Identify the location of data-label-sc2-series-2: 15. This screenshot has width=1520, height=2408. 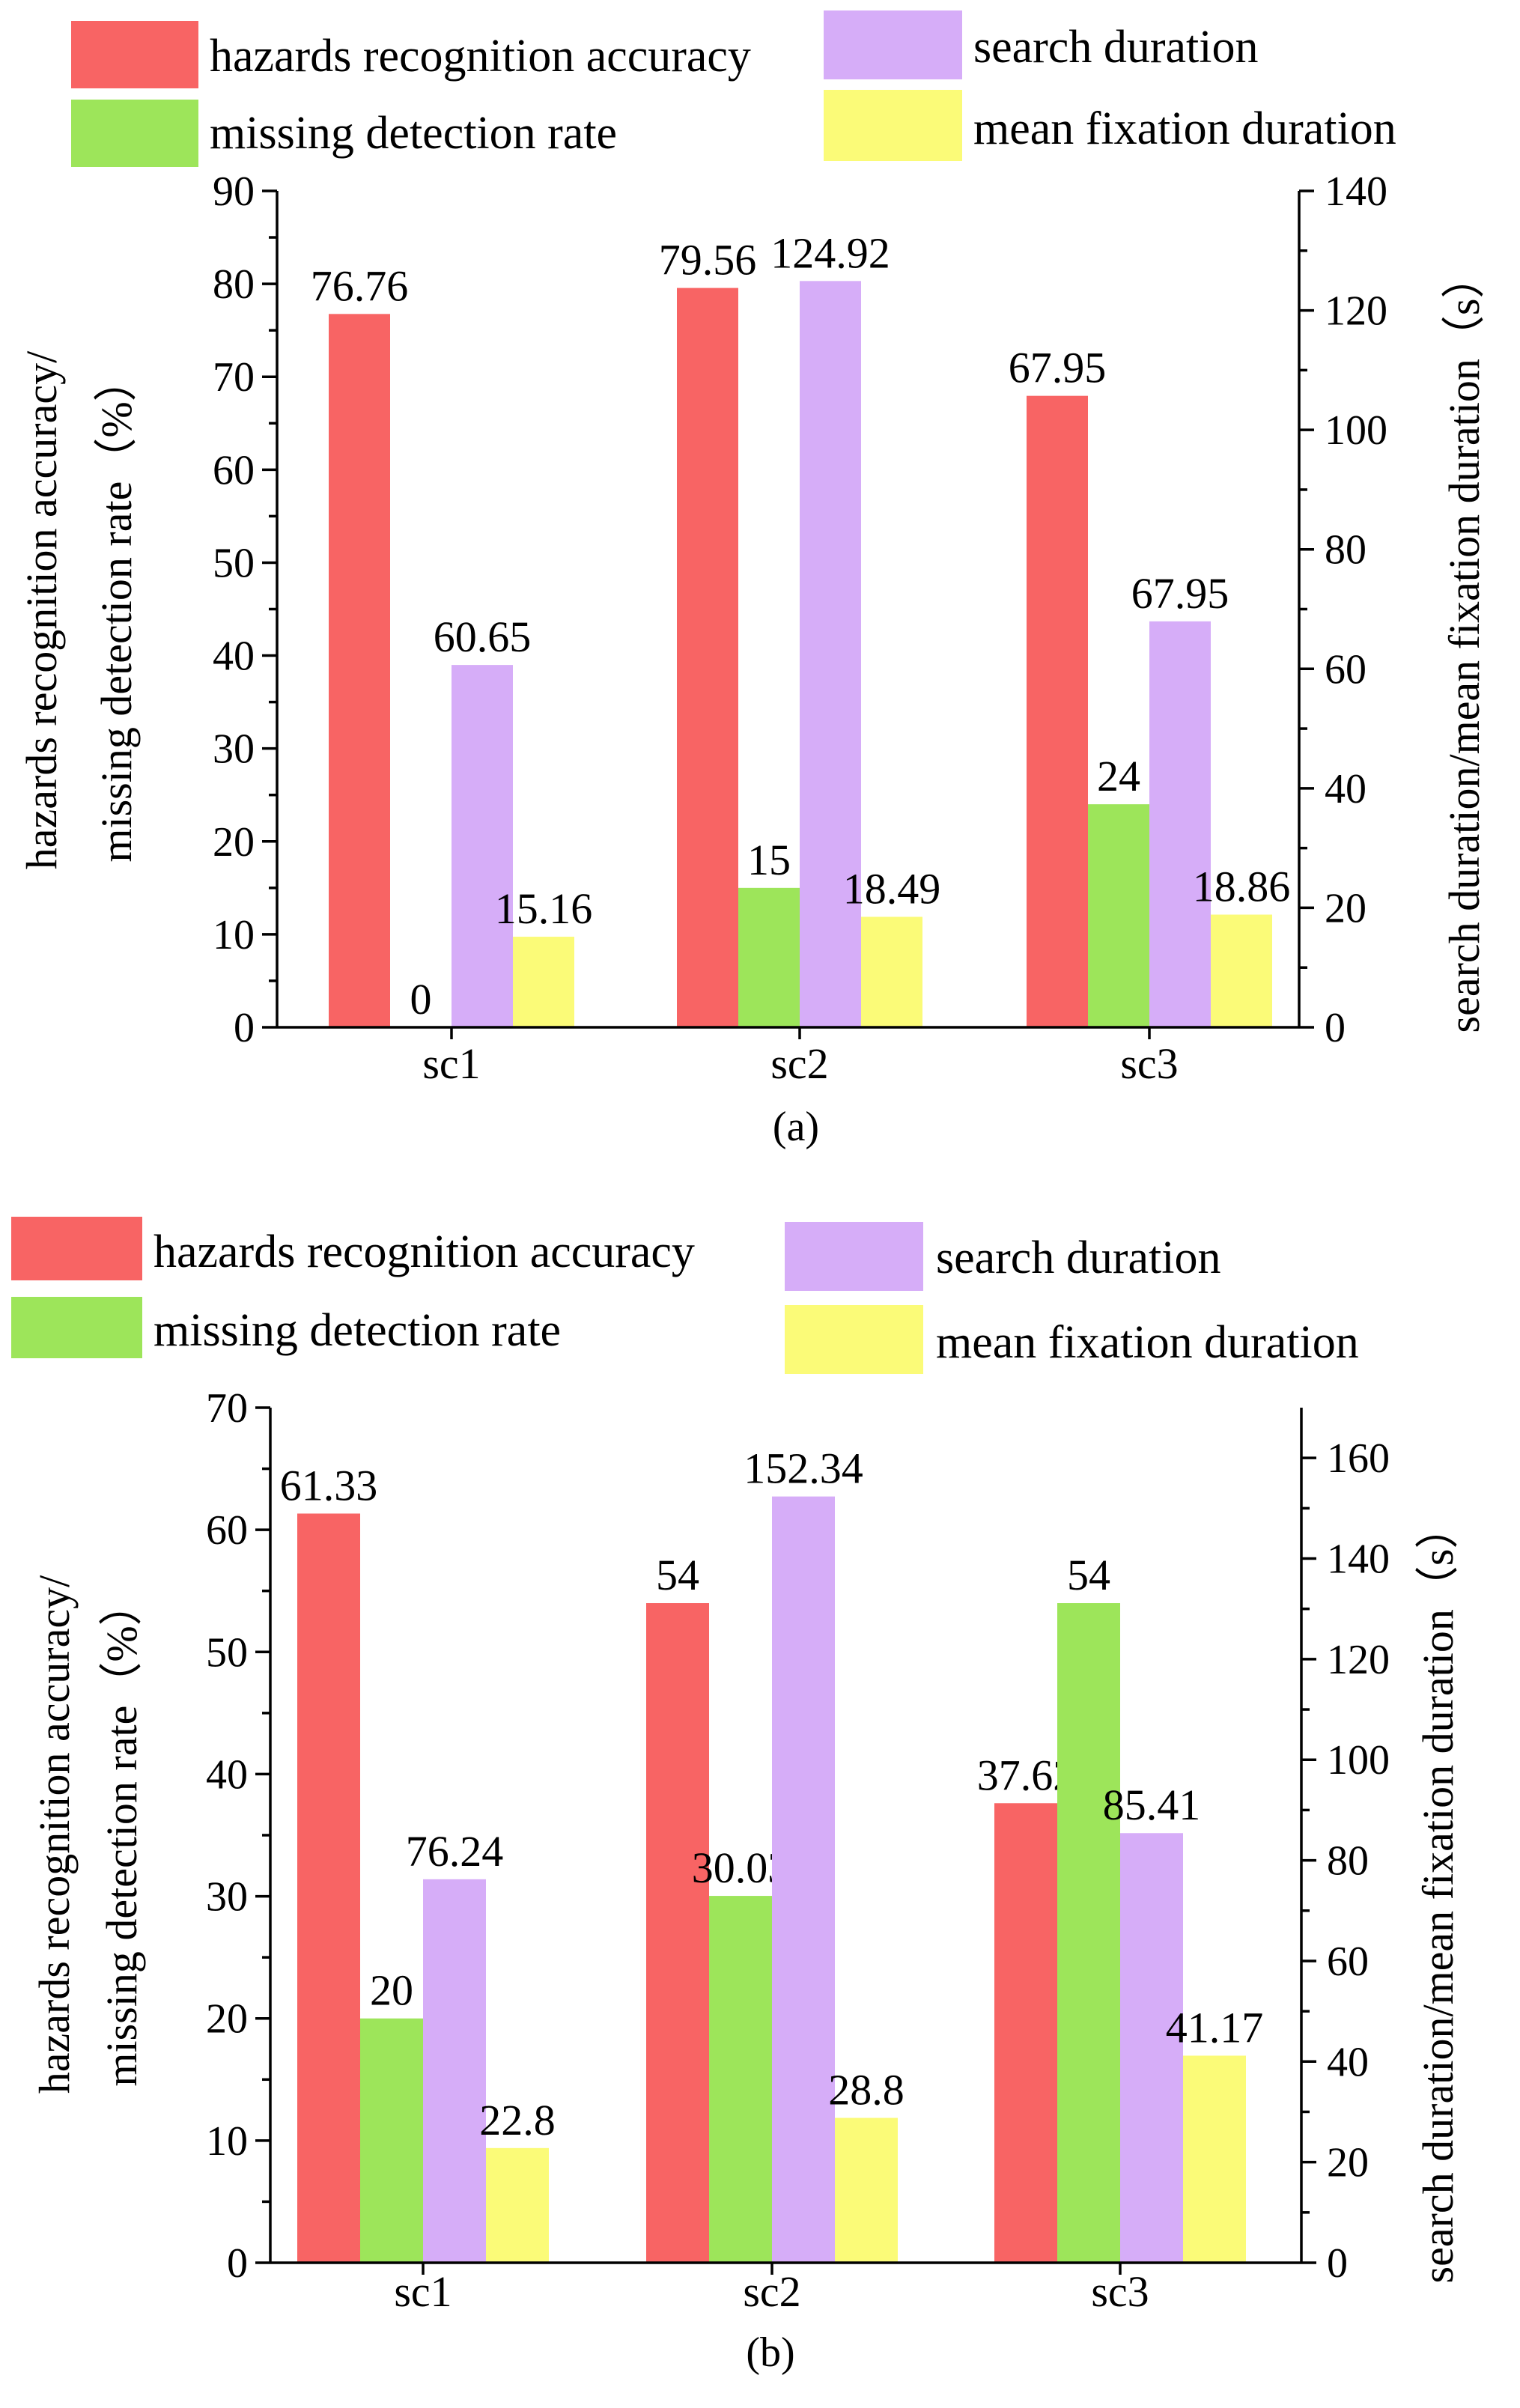
(769, 860).